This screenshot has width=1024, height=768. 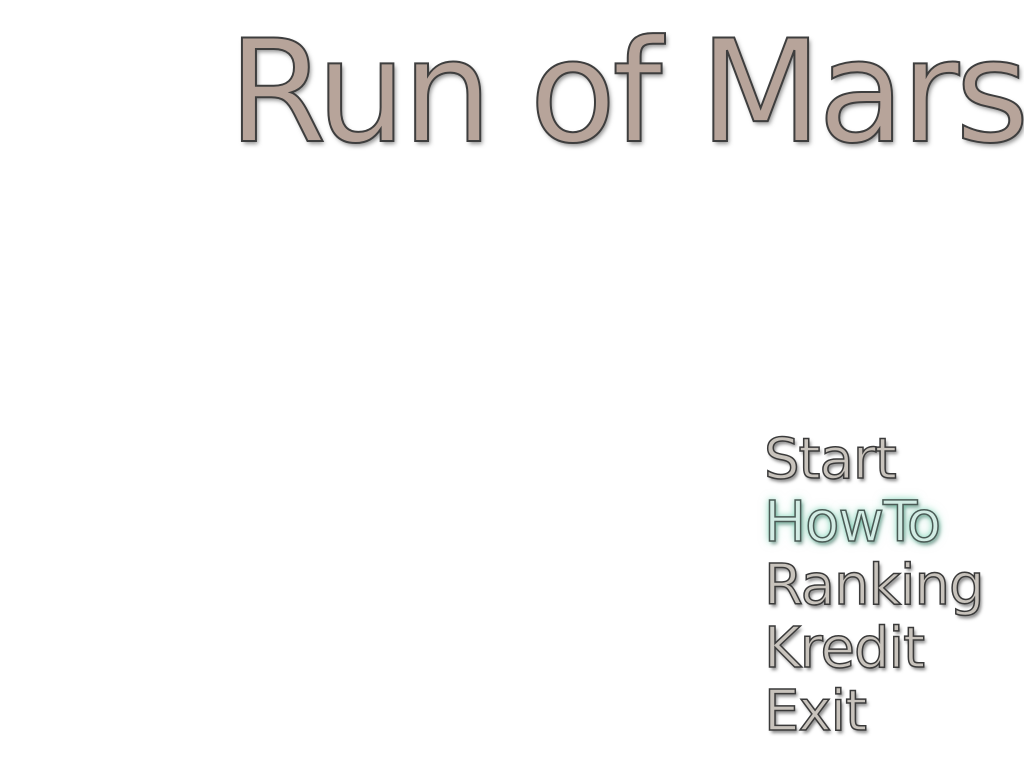 I want to click on menu-item-start: Start, so click(x=874, y=459).